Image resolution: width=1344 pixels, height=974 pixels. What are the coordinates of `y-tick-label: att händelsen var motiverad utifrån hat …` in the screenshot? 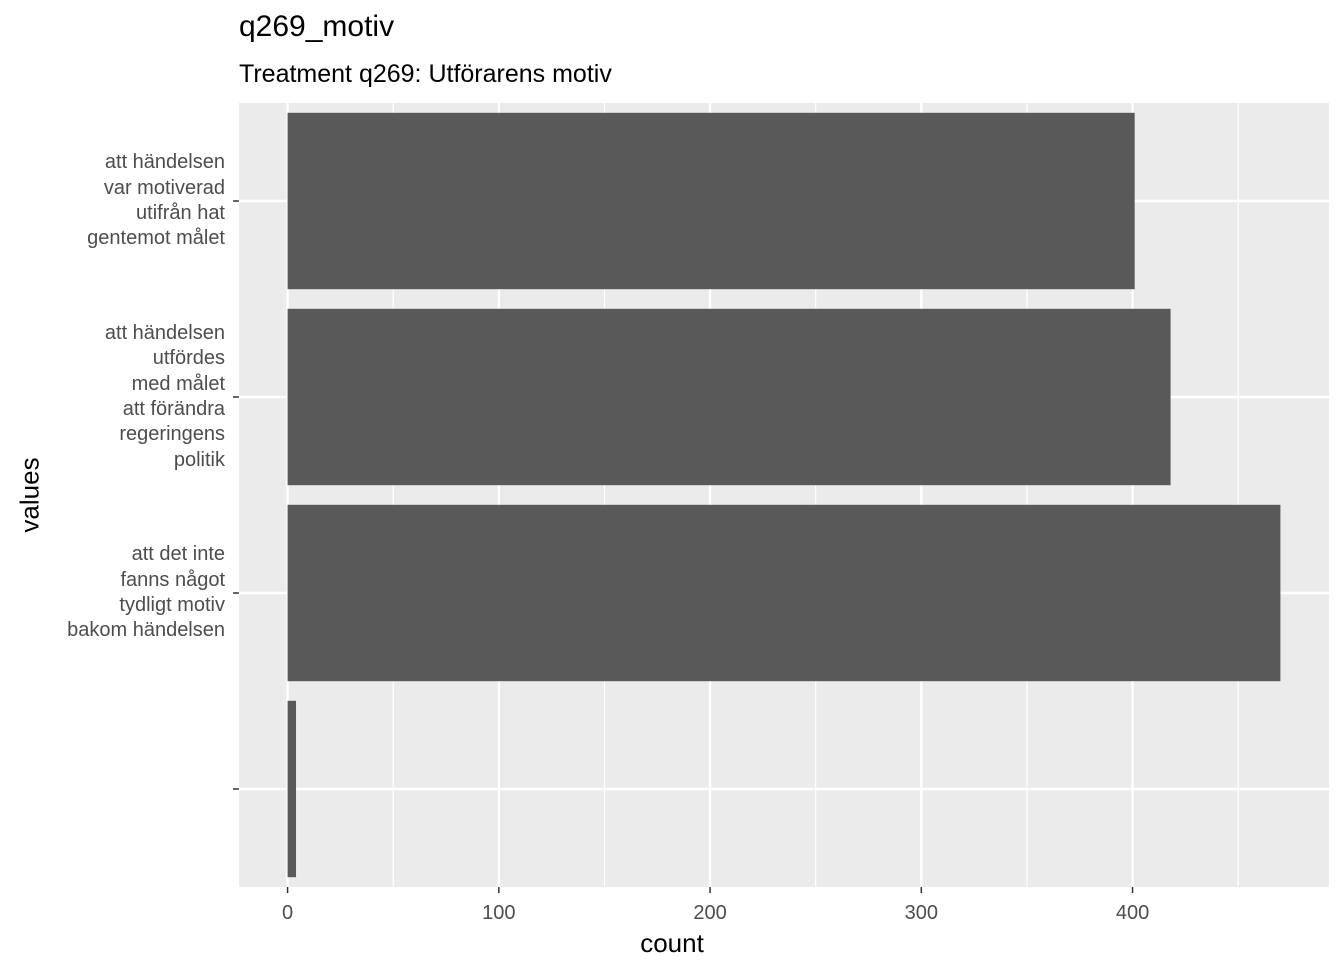 It's located at (156, 200).